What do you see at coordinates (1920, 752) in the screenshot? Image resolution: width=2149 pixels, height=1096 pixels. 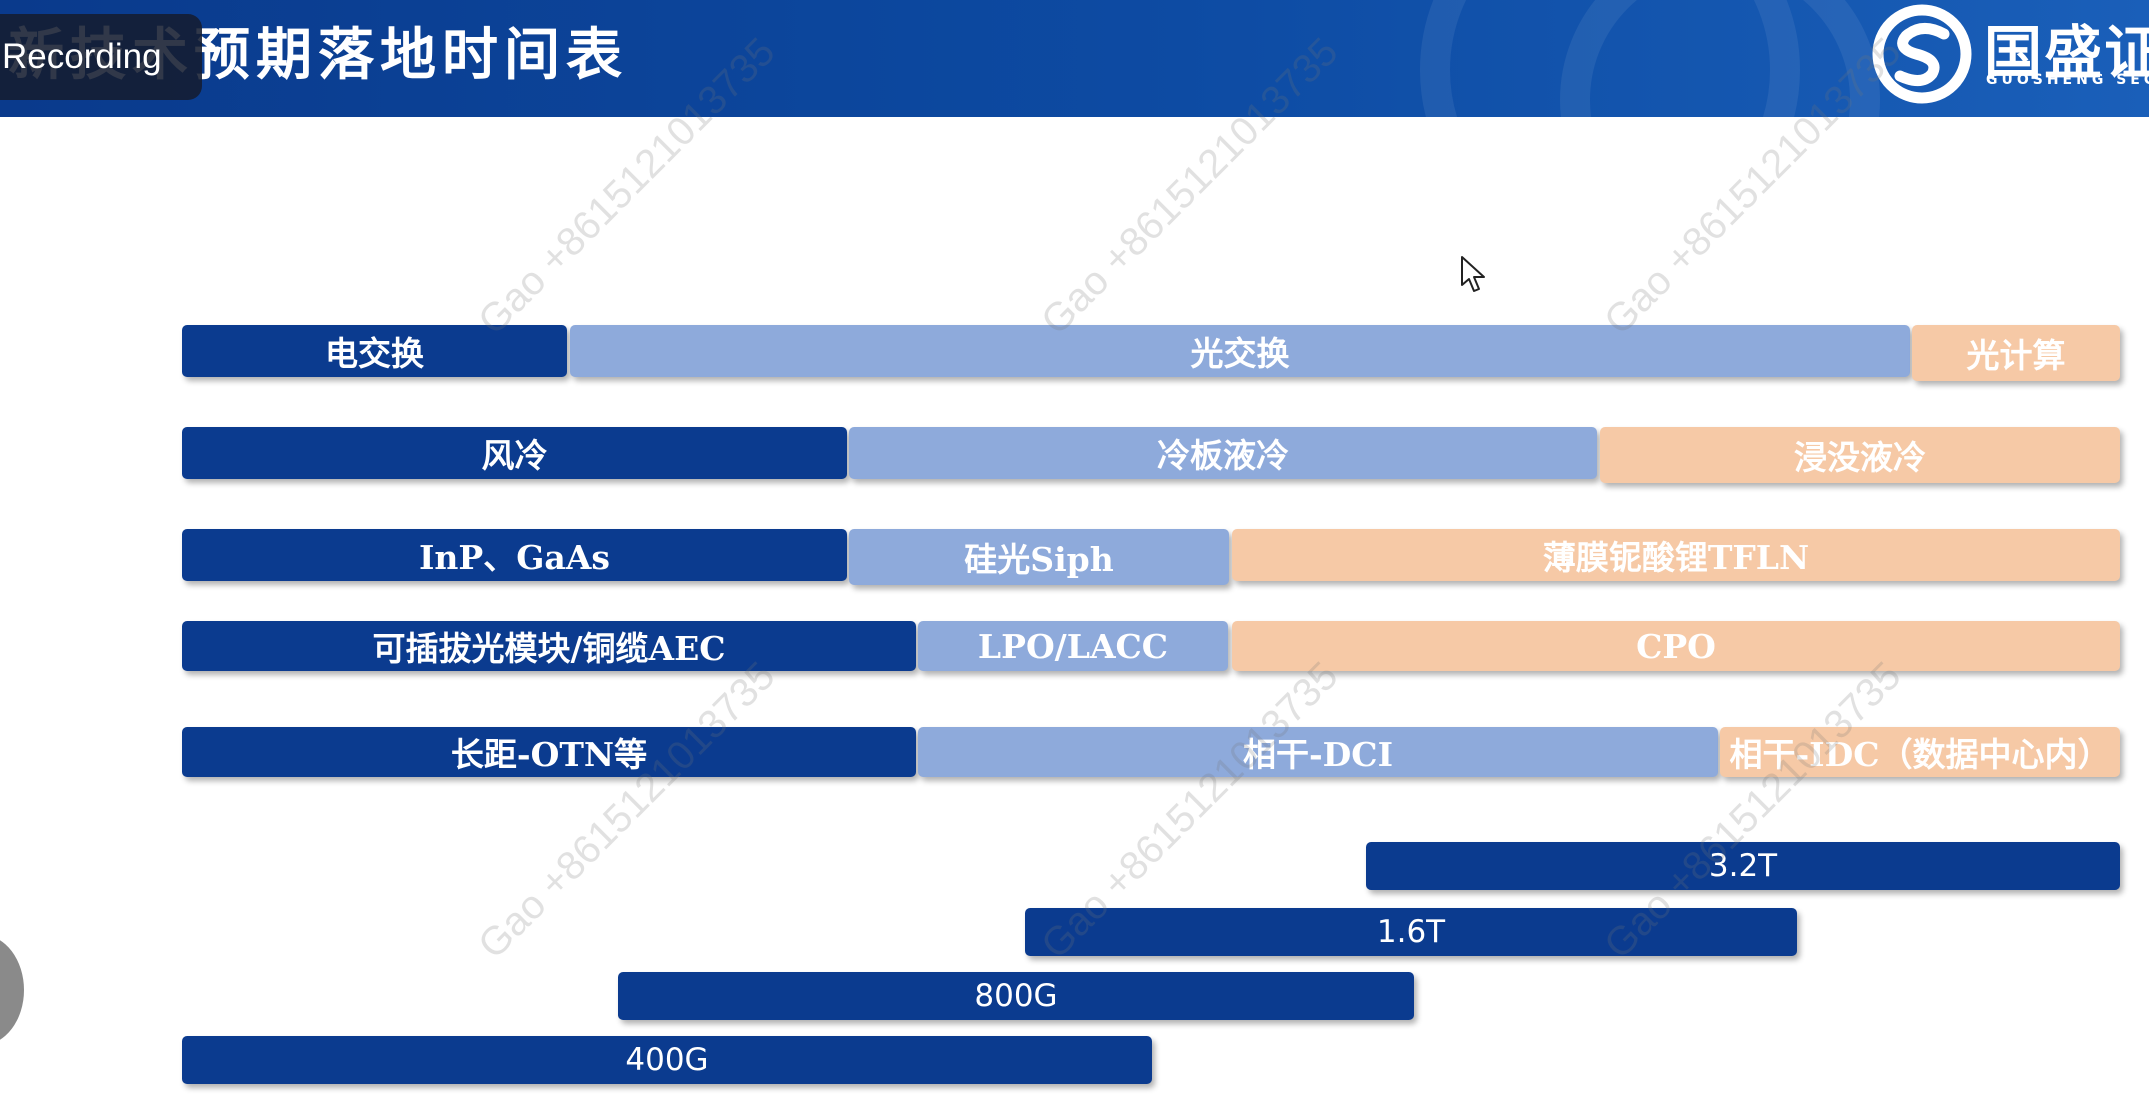 I see `bar-coherent-idc: 相干-IDC（数据中心内）` at bounding box center [1920, 752].